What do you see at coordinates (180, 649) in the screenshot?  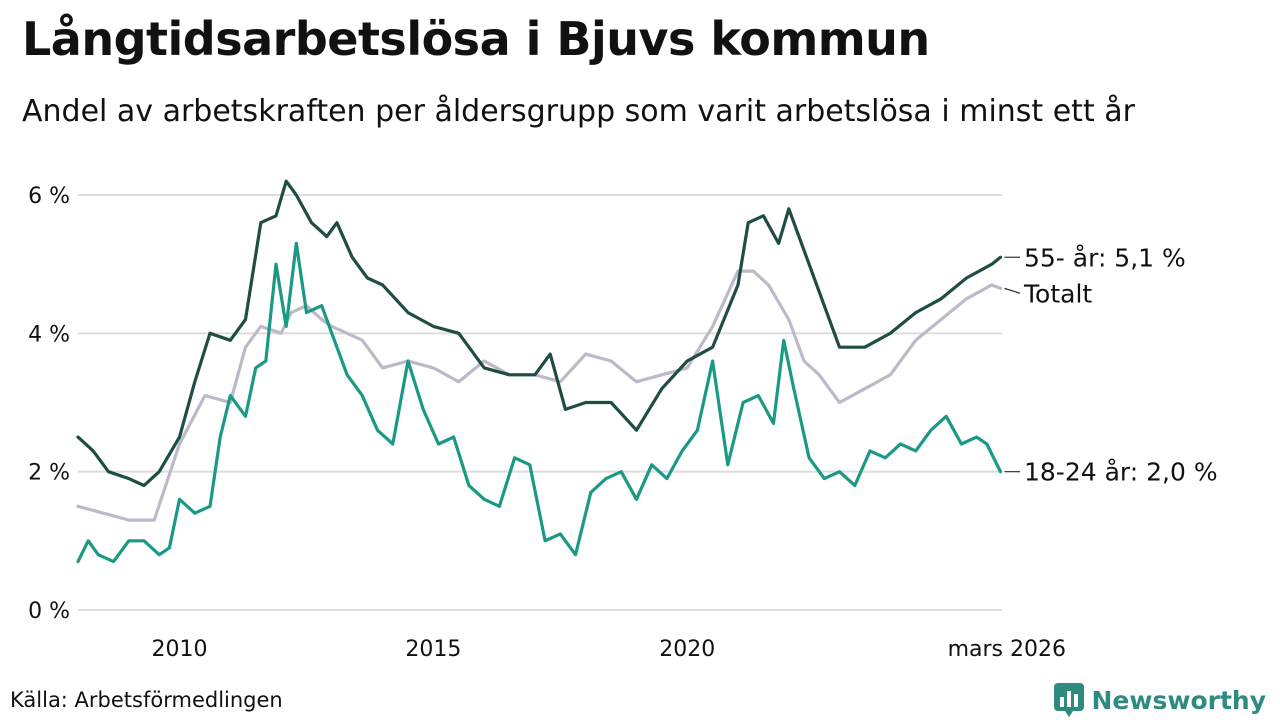 I see `x-tick-label: 2010` at bounding box center [180, 649].